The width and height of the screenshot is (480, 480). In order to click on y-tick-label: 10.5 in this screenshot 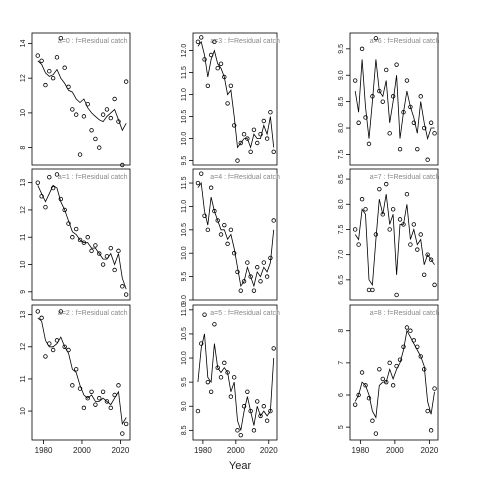, I will do `click(184, 334)`.